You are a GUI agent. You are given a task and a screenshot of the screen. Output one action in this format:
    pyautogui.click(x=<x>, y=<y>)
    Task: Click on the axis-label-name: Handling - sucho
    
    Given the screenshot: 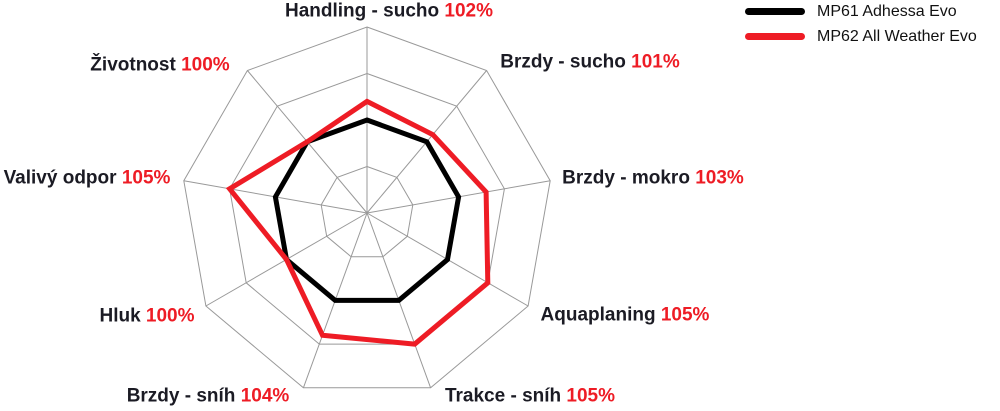 What is the action you would take?
    pyautogui.click(x=365, y=11)
    